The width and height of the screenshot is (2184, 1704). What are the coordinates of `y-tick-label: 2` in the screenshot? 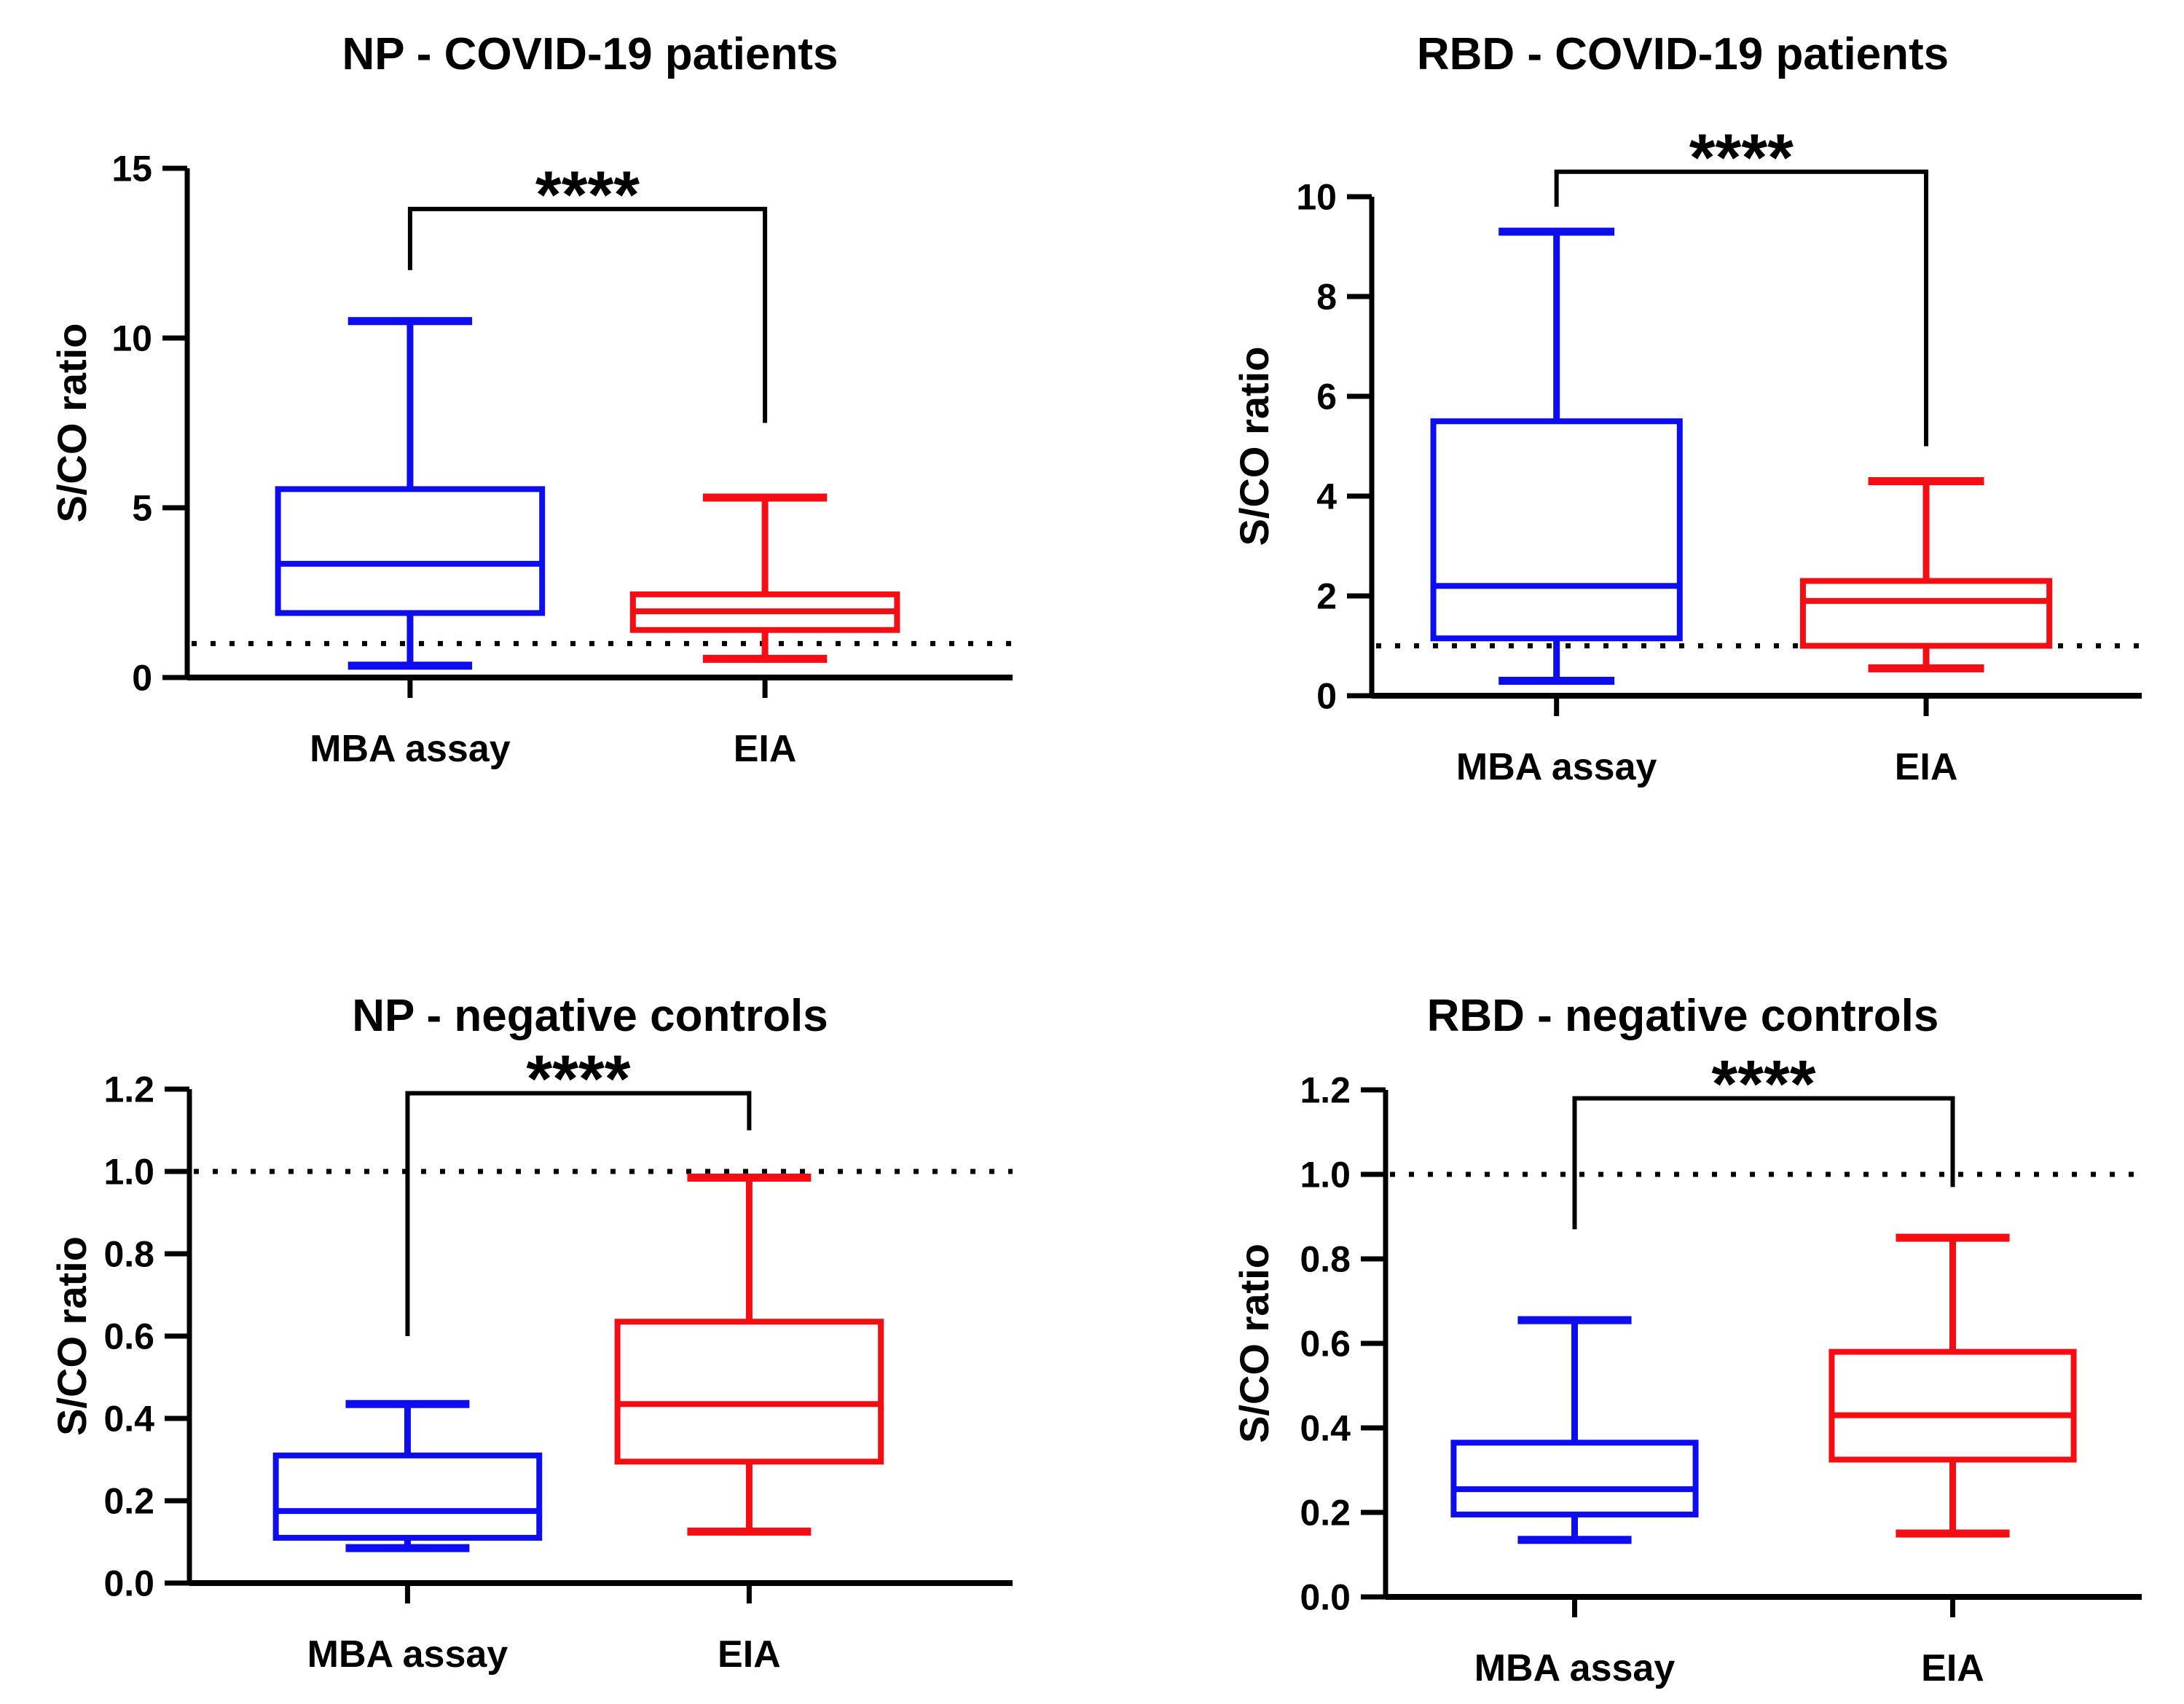 It's located at (1326, 596).